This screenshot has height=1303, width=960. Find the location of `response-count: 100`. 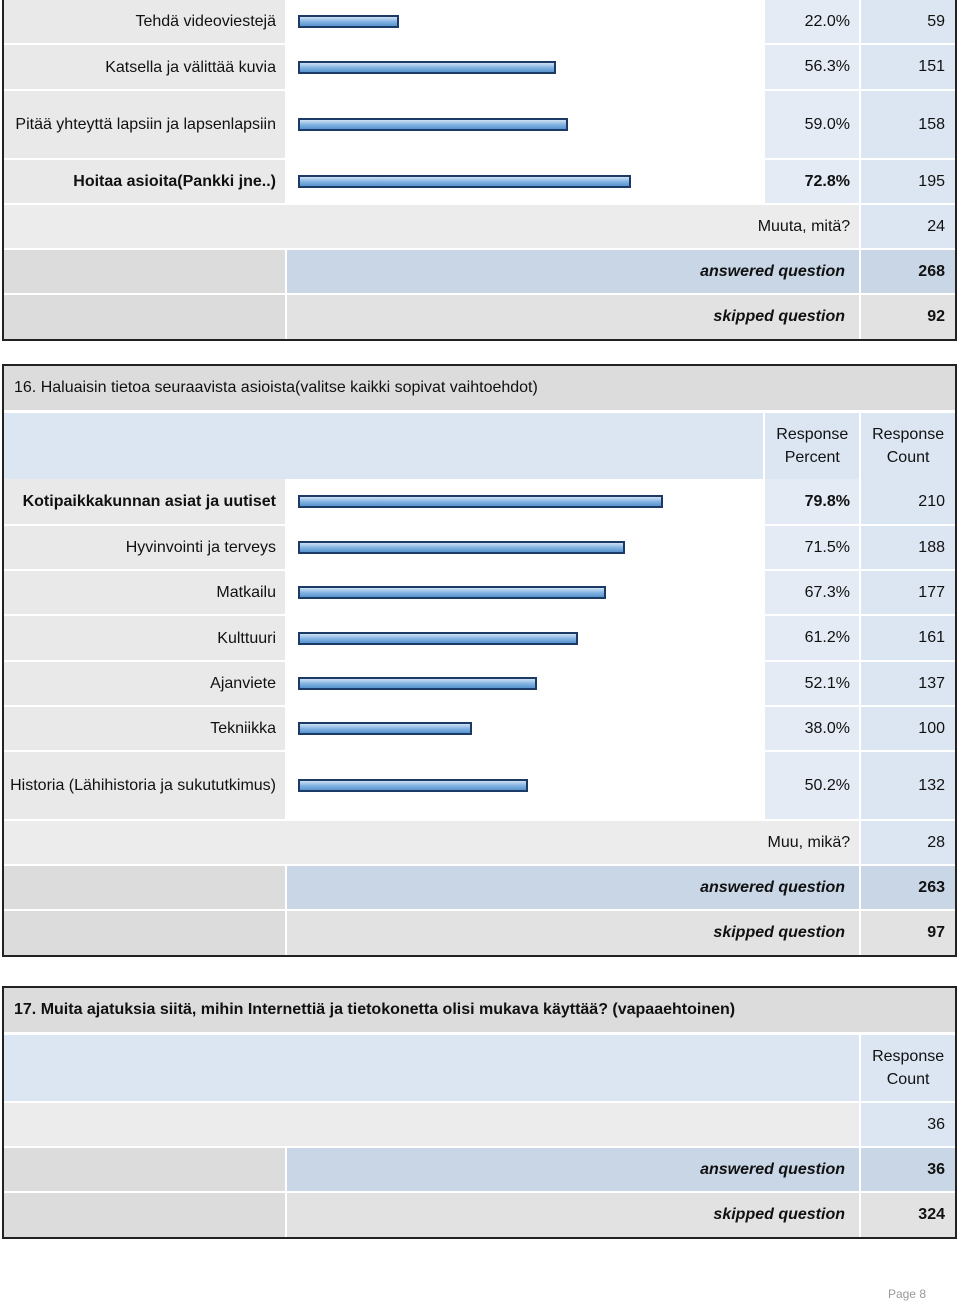

response-count: 100 is located at coordinates (907, 728).